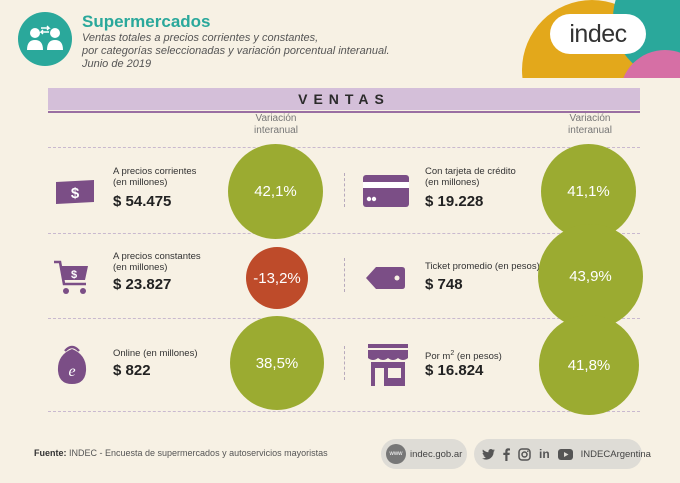 Image resolution: width=680 pixels, height=483 pixels. I want to click on item-label: Por m2 (en pesos), so click(463, 356).